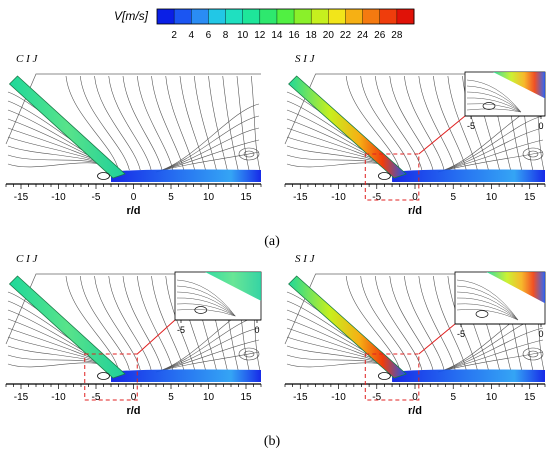 Image resolution: width=550 pixels, height=456 pixels. Describe the element at coordinates (272, 241) in the screenshot. I see `caption-a: (a)` at that location.